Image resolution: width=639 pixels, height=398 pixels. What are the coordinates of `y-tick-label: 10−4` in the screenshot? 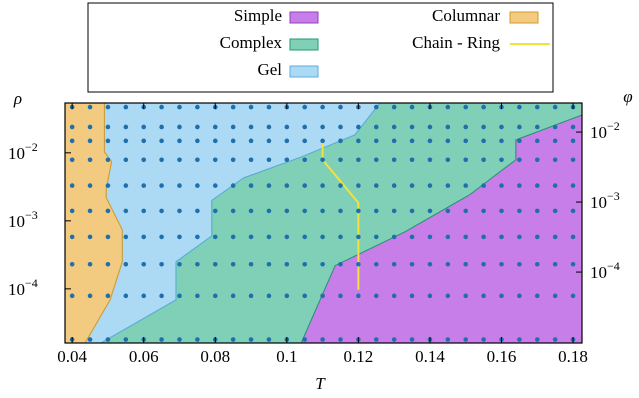 It's located at (23, 287).